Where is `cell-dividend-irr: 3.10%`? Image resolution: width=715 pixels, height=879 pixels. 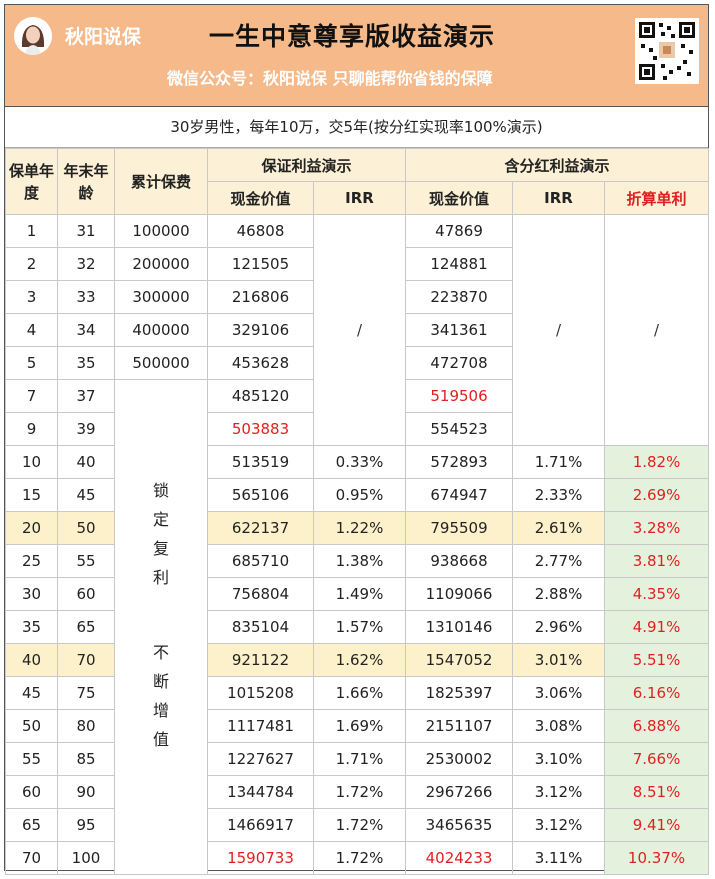 cell-dividend-irr: 3.10% is located at coordinates (559, 759).